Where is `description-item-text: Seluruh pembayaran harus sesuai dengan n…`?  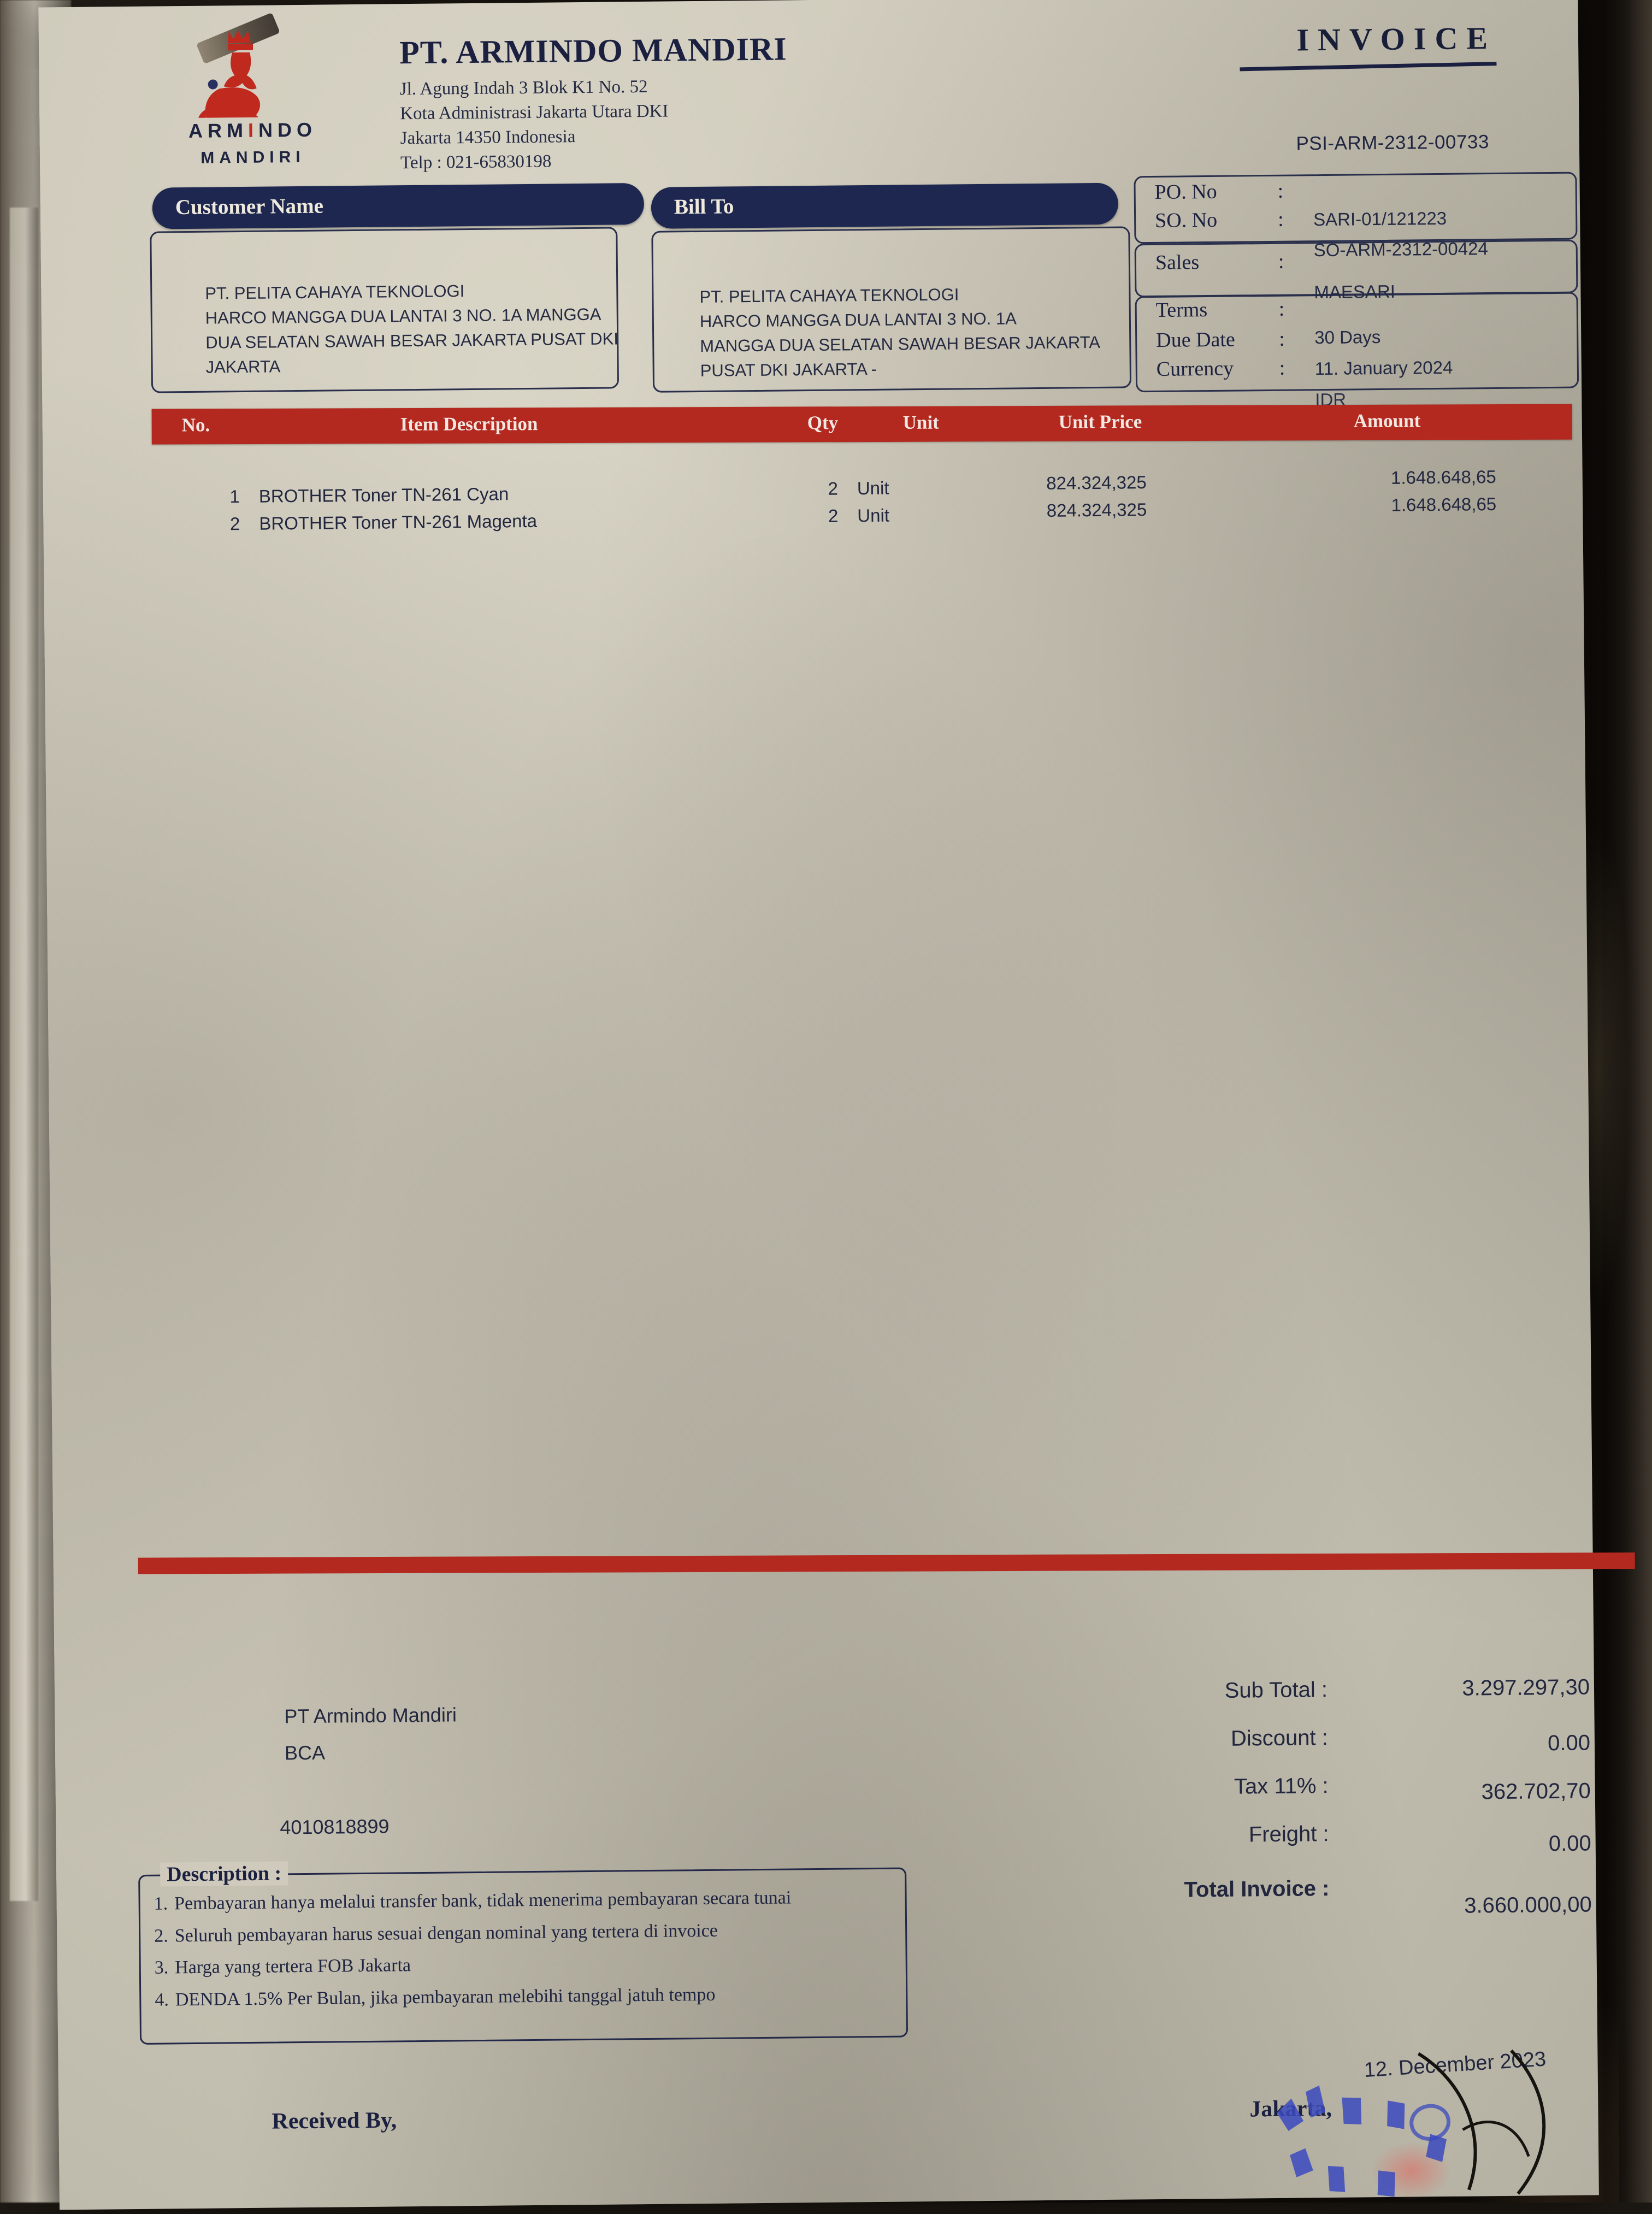 description-item-text: Seluruh pembayaran harus sesuai dengan n… is located at coordinates (446, 1933).